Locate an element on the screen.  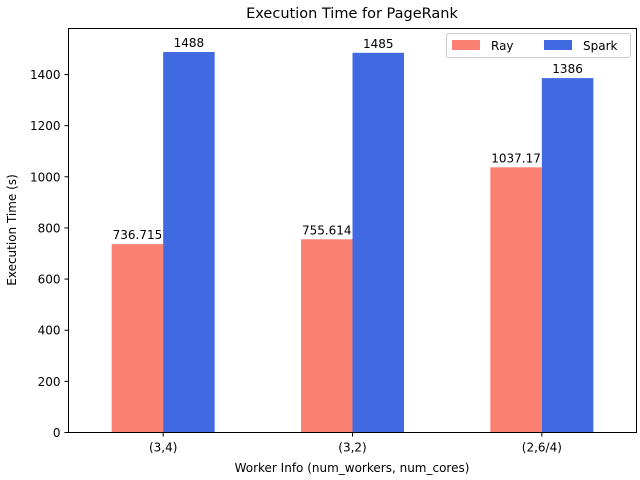
y-tick-label-0: 0 is located at coordinates (57, 433).